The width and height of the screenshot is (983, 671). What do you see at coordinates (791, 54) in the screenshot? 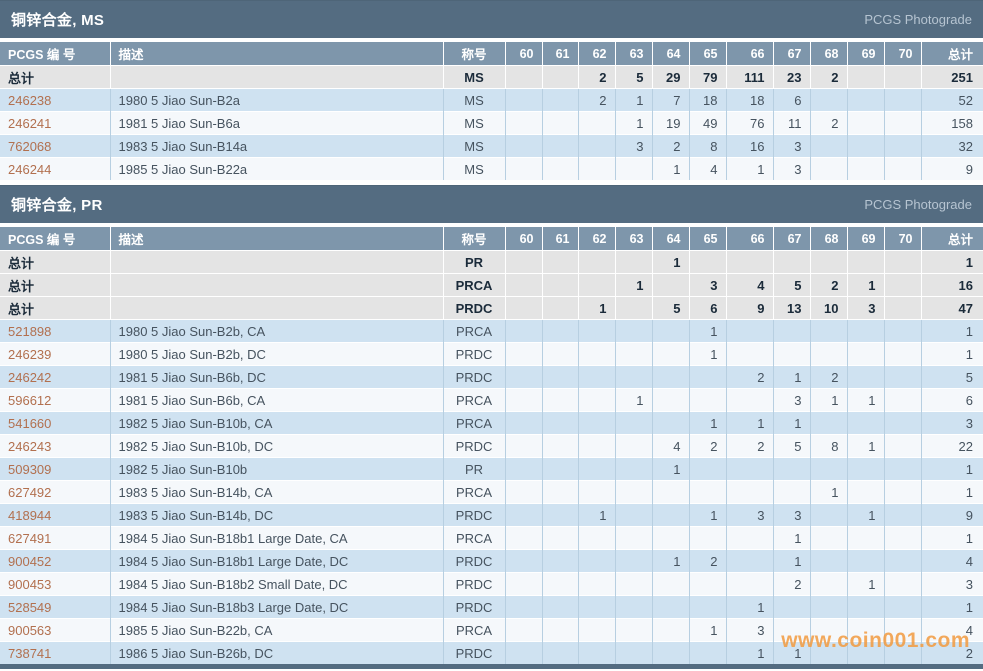
I see `column-header-grade-67: 67` at bounding box center [791, 54].